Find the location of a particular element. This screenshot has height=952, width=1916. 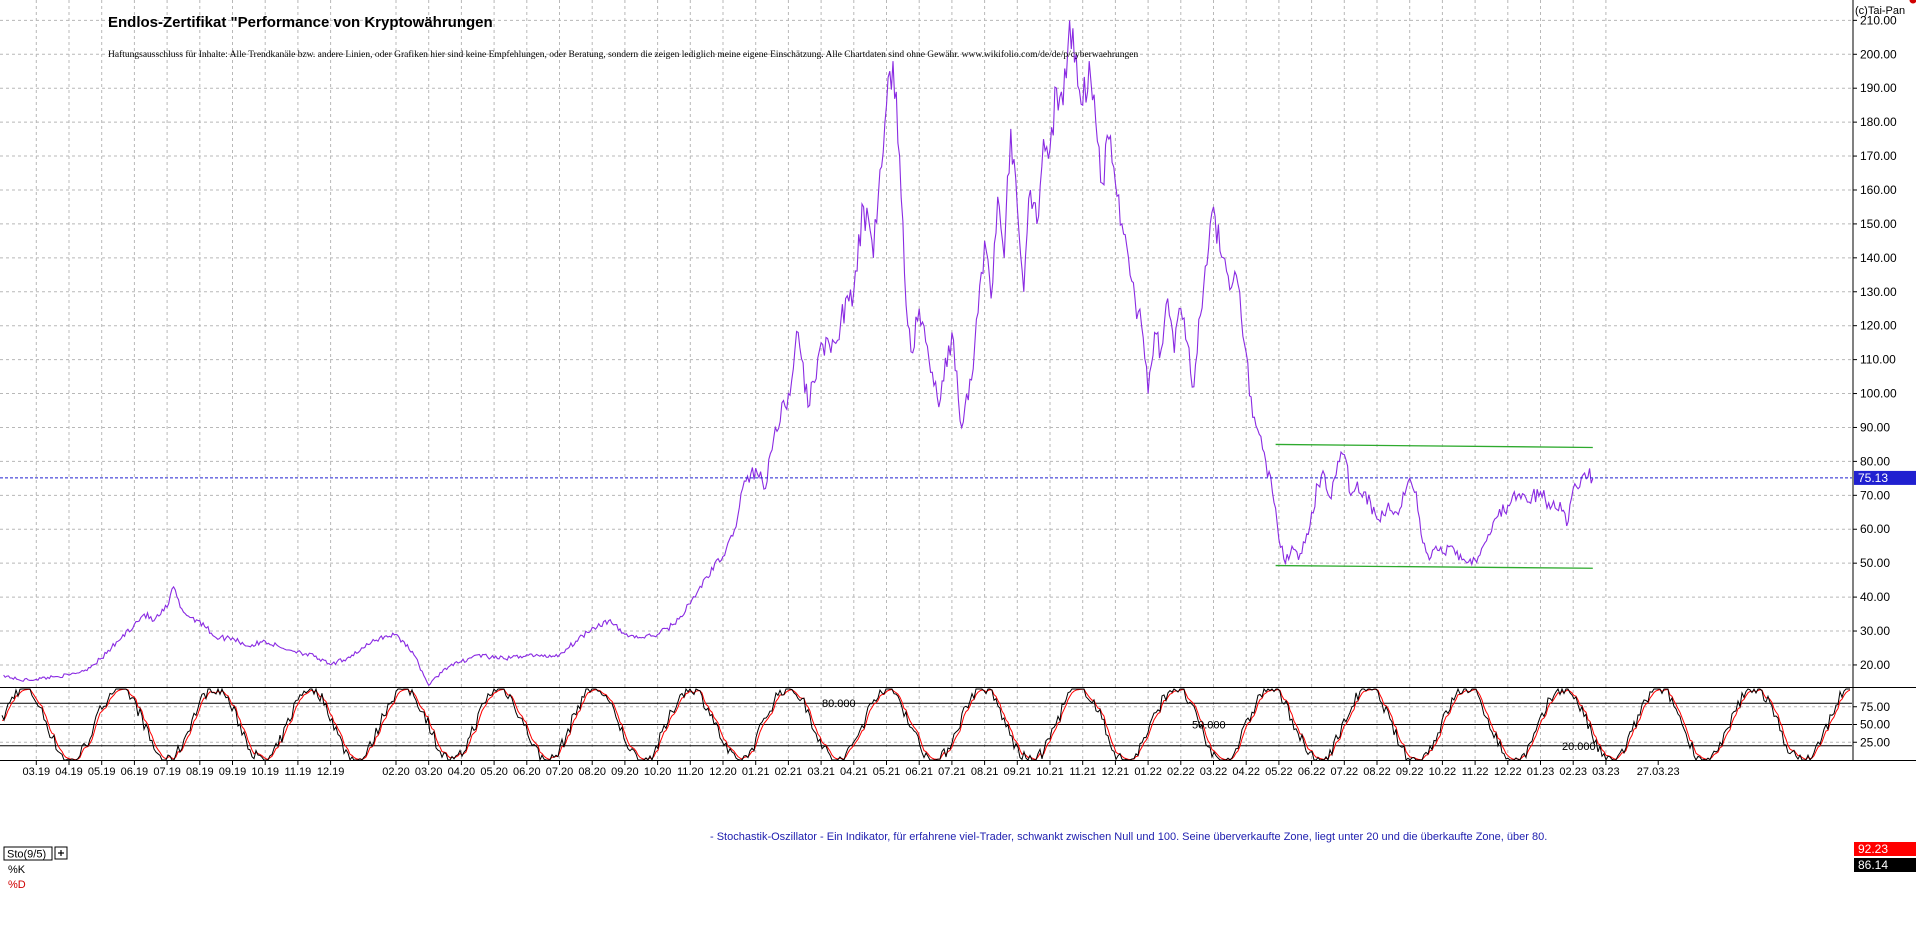

x-tick-label: 12.21 is located at coordinates (1116, 772).